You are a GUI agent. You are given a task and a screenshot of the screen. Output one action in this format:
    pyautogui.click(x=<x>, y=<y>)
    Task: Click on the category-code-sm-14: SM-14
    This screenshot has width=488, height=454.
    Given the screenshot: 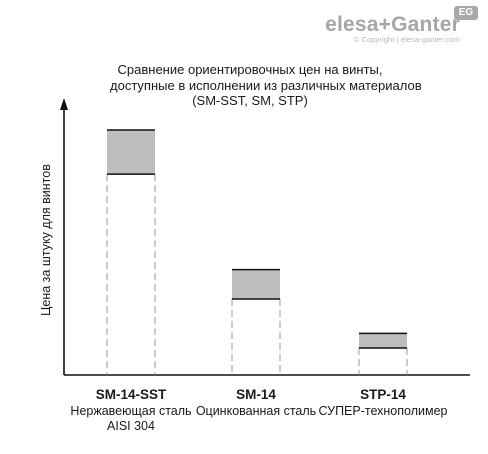 What is the action you would take?
    pyautogui.click(x=256, y=394)
    